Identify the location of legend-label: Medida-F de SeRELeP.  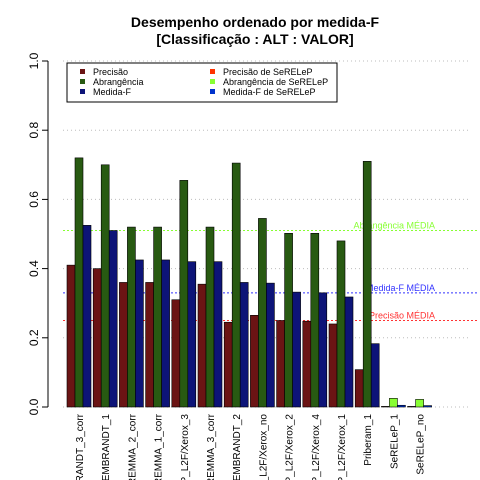
(269, 92).